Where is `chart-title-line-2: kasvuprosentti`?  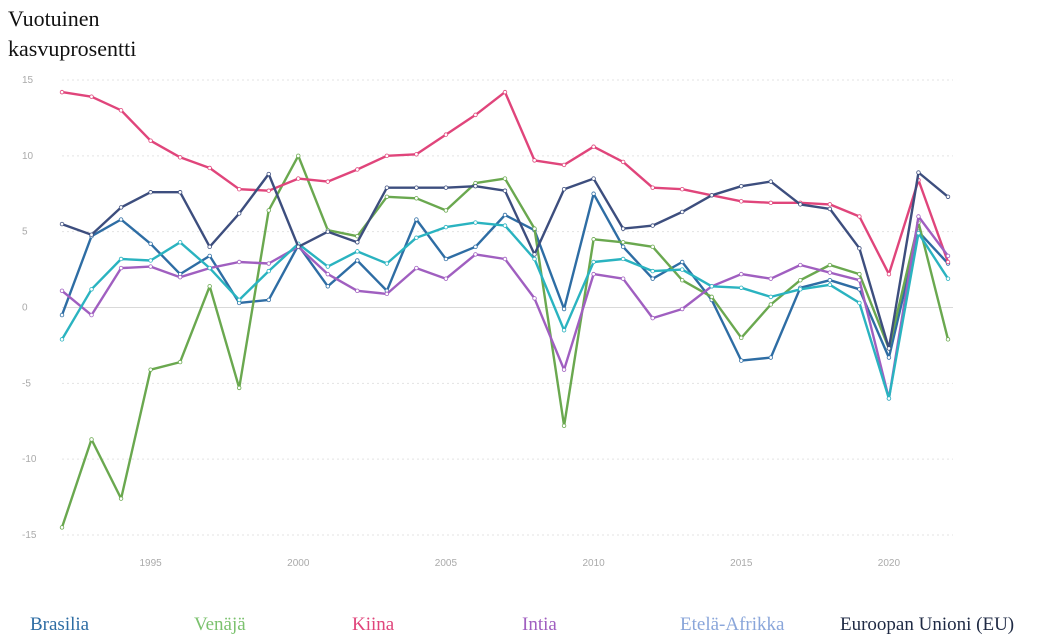
chart-title-line-2: kasvuprosentti is located at coordinates (72, 48).